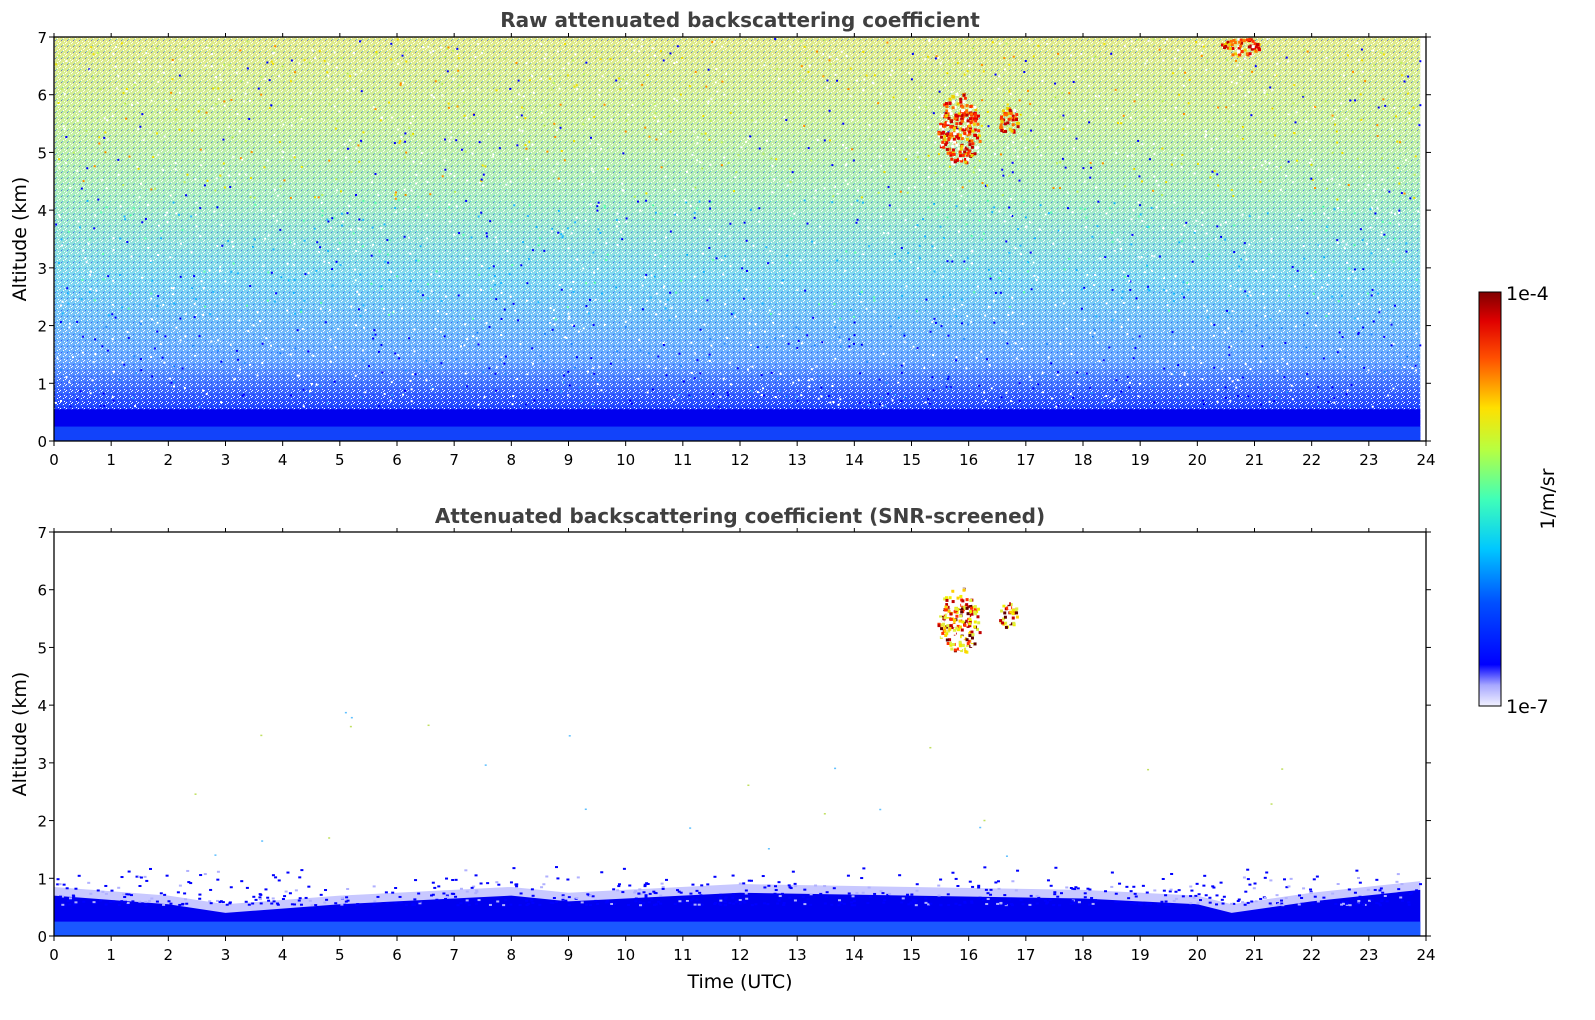  I want to click on y-tick-label: 1, so click(42, 879).